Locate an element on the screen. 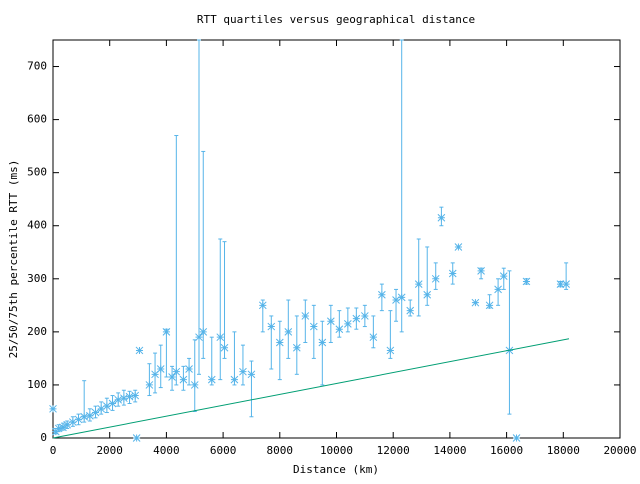  x-tick-label: 20000 is located at coordinates (619, 450).